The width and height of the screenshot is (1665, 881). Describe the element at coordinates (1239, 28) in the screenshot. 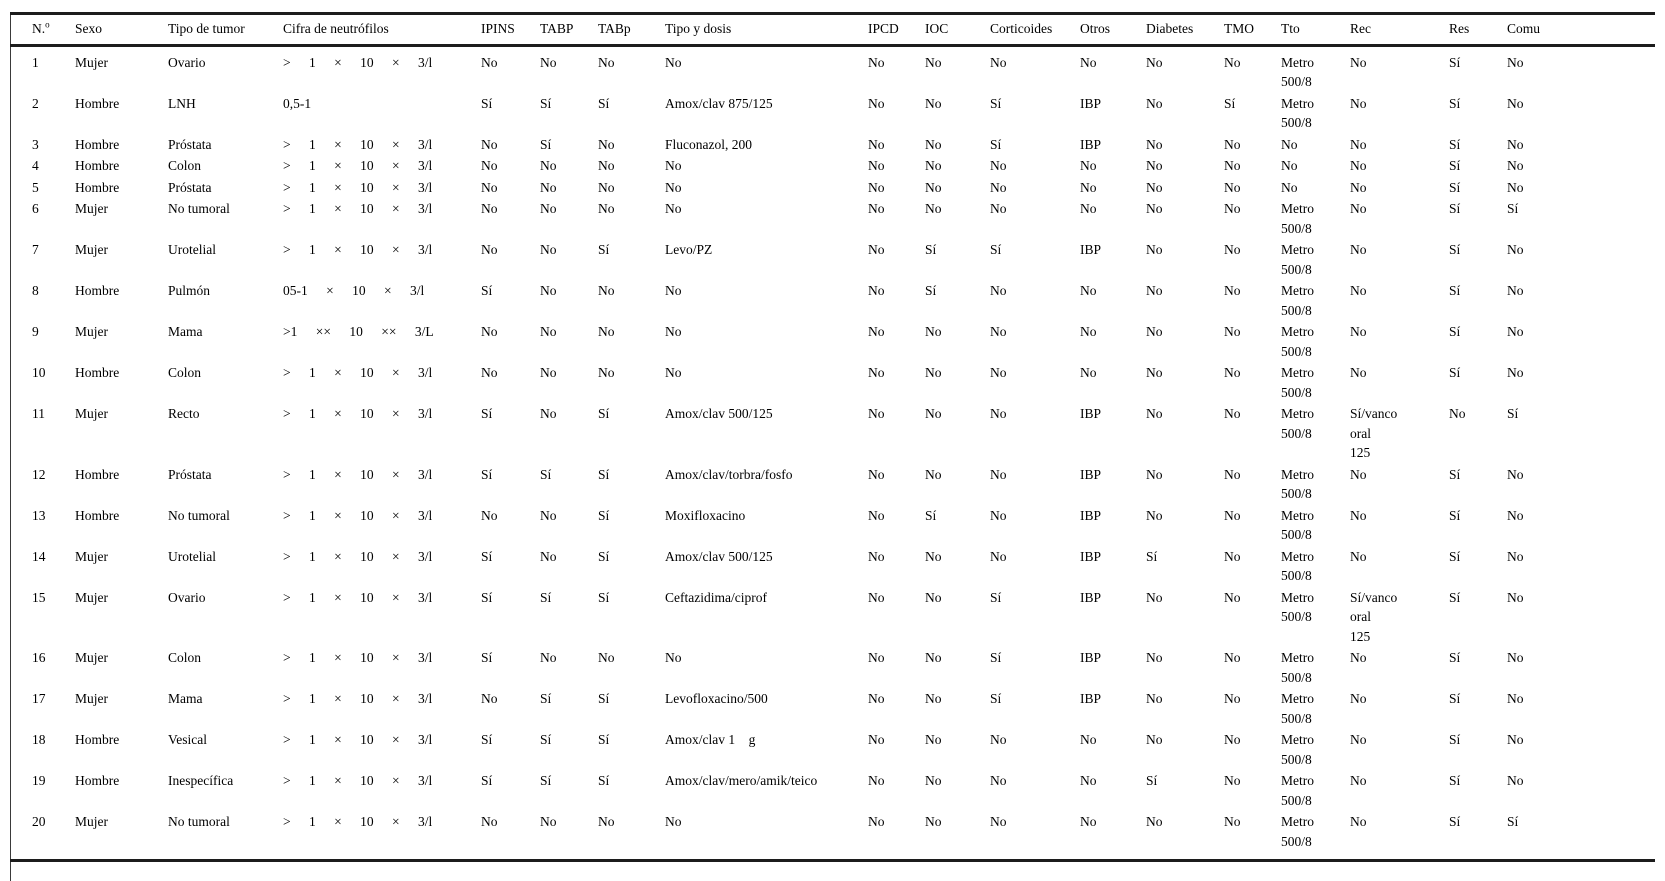

I see `column-header: TMO` at that location.